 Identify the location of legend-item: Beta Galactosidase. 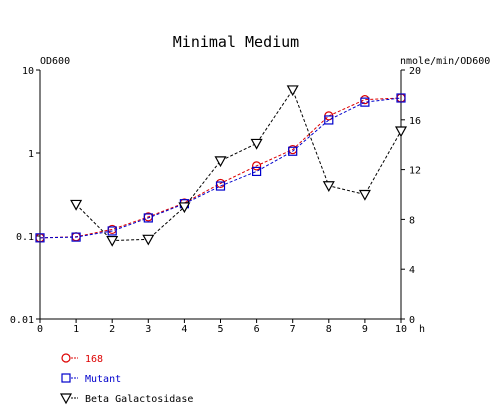
(126, 399).